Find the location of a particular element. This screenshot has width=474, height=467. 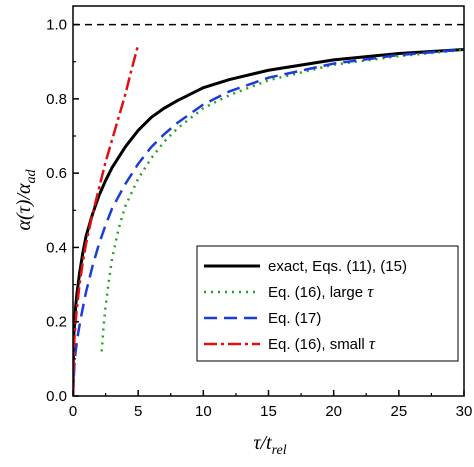

legend-label-text: Eq. (16), small is located at coordinates (318, 344).